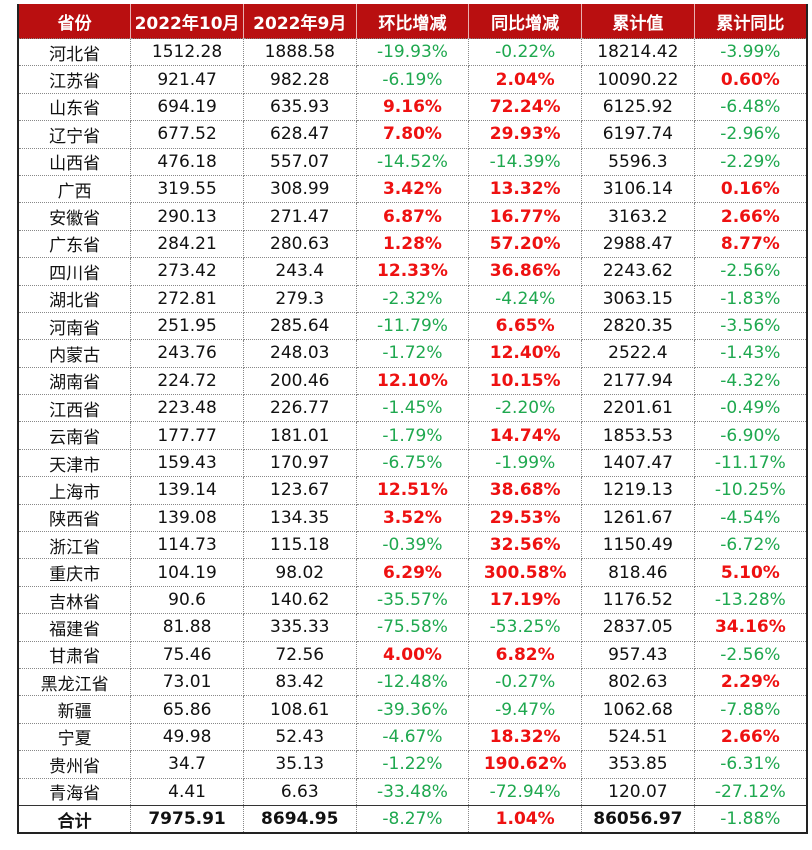 Image resolution: width=812 pixels, height=850 pixels. Describe the element at coordinates (412, 381) in the screenshot. I see `table-row: 湖南省 224.72 200.46 12.10% 10.15% 2177.94 -4.32%` at that location.